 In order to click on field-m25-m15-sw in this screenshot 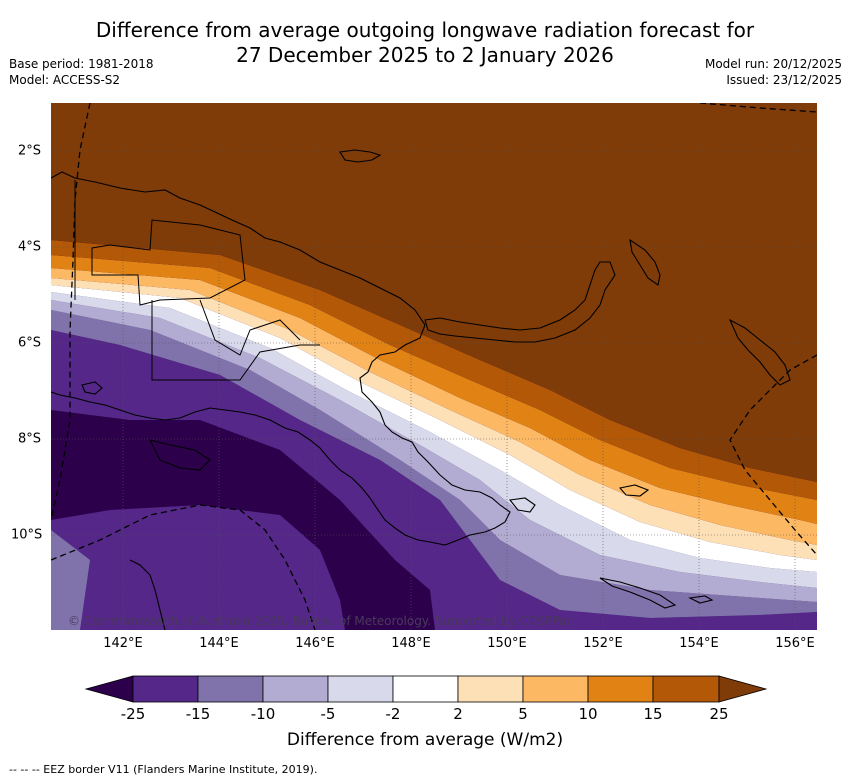, I will do `click(198, 567)`.